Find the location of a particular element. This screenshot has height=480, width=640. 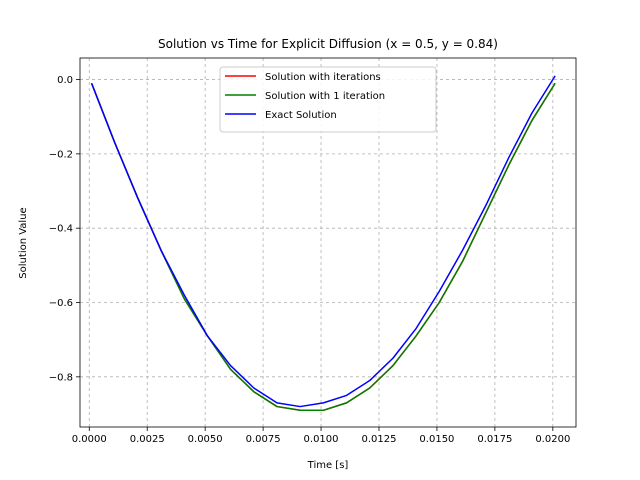

x-tick-label: 0.0050 is located at coordinates (205, 439).